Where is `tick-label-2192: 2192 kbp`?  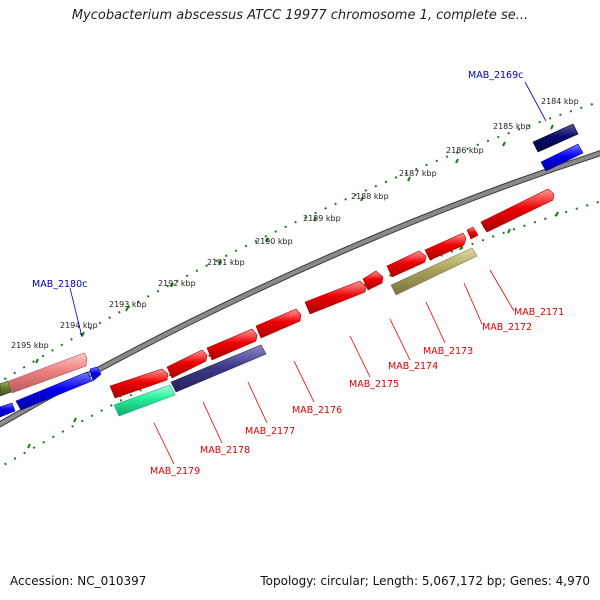 tick-label-2192: 2192 kbp is located at coordinates (177, 283).